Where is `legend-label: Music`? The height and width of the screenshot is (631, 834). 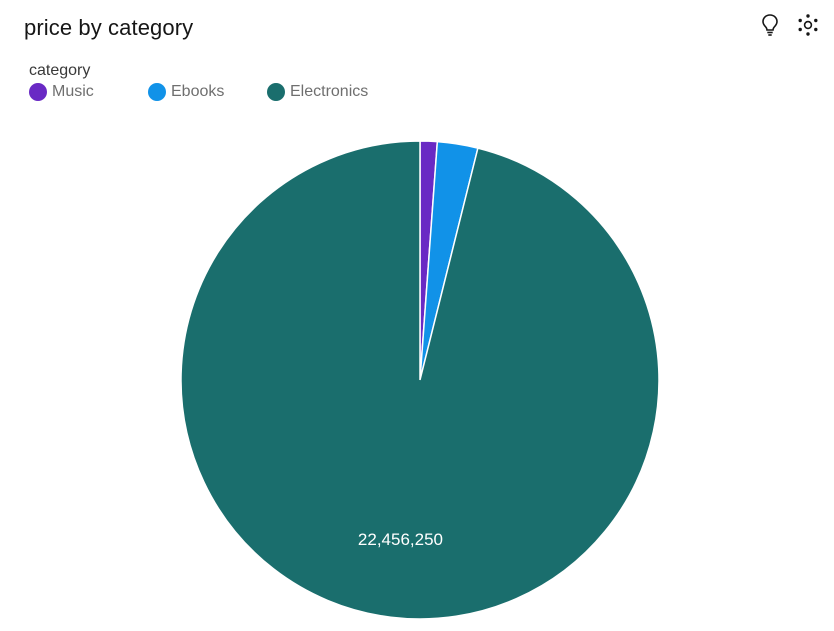 legend-label: Music is located at coordinates (73, 91).